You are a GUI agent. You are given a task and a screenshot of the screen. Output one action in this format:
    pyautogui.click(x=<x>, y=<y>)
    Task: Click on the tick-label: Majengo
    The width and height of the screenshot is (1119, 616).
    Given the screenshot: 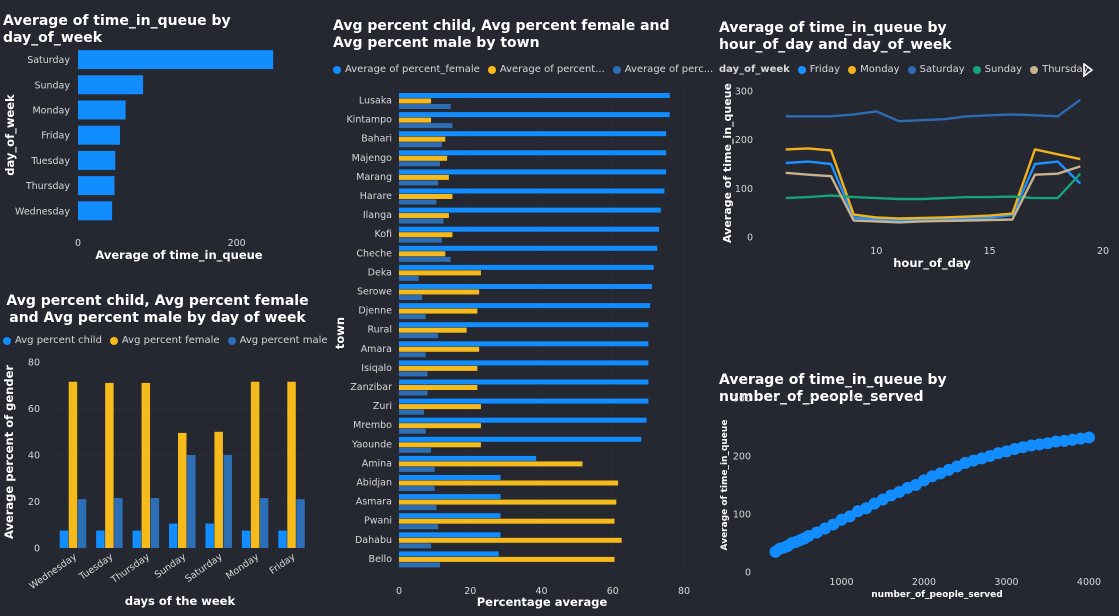 What is the action you would take?
    pyautogui.click(x=372, y=158)
    